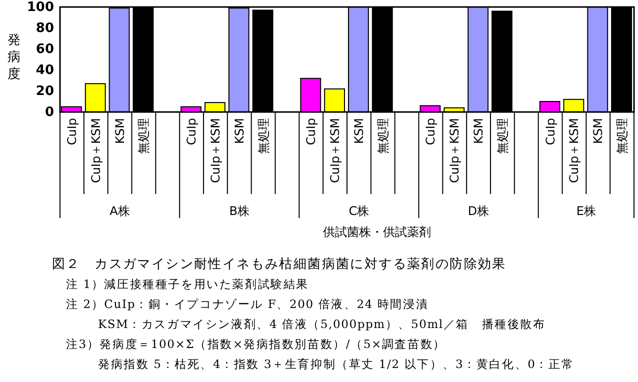 Image resolution: width=638 pixels, height=382 pixels. Describe the element at coordinates (49, 112) in the screenshot. I see `y-tick-label: 0` at that location.